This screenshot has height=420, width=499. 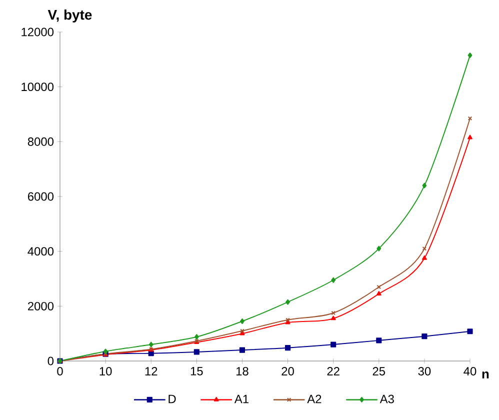 What do you see at coordinates (60, 371) in the screenshot?
I see `x-tick-label: 0` at bounding box center [60, 371].